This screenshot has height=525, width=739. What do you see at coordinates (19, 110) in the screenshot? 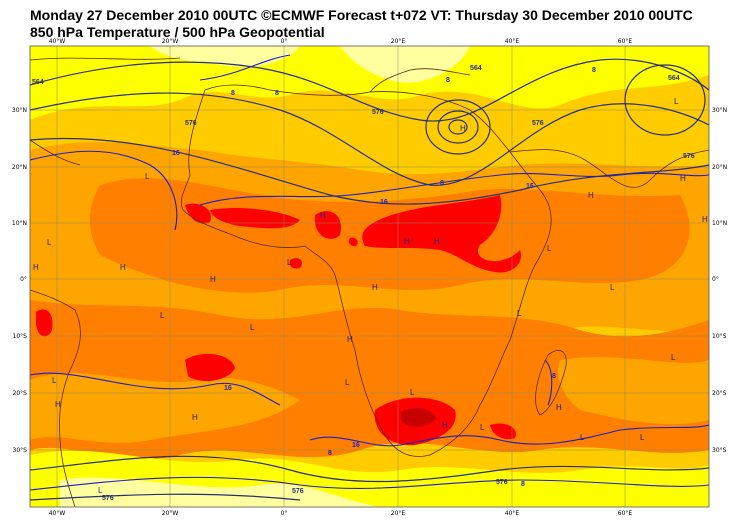
I see `lat-label: 30°N` at bounding box center [19, 110].